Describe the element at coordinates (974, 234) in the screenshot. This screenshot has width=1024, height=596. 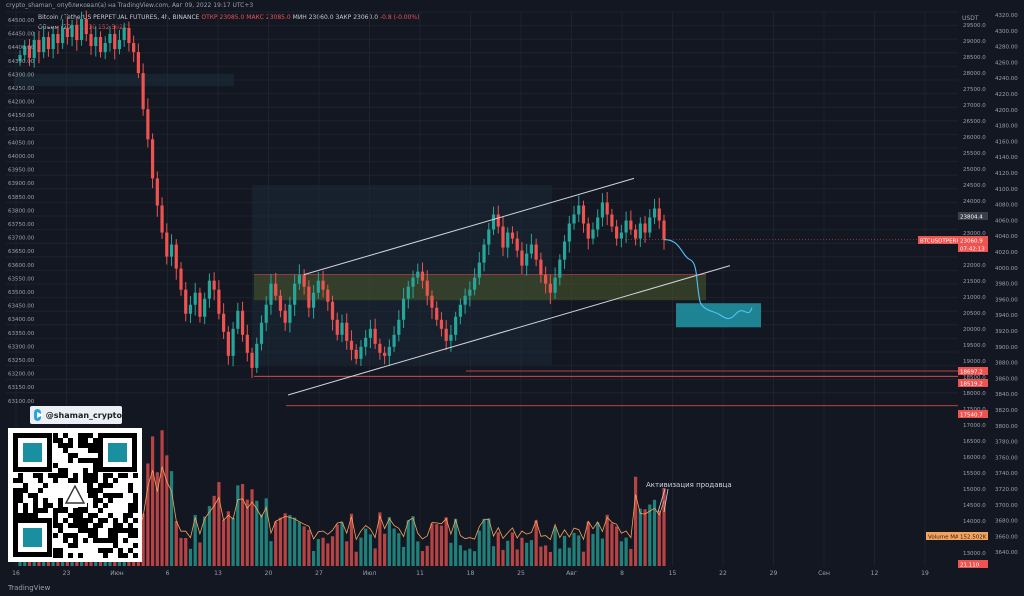
I see `right-axis-tick: 23000.0` at that location.